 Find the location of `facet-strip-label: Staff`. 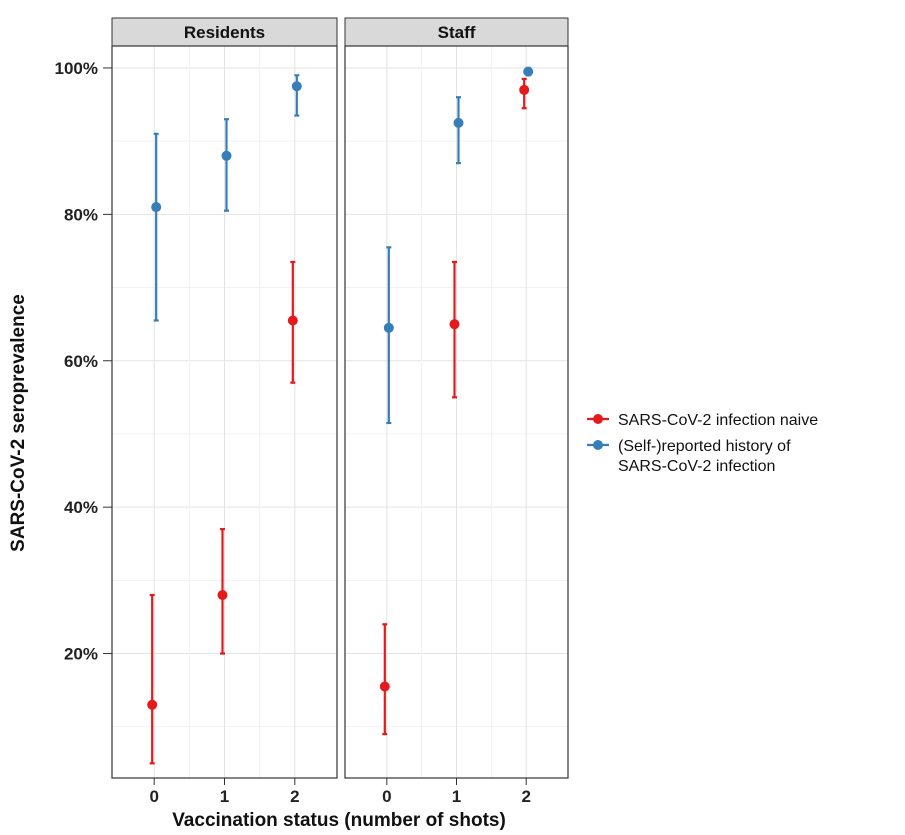

facet-strip-label: Staff is located at coordinates (457, 32).